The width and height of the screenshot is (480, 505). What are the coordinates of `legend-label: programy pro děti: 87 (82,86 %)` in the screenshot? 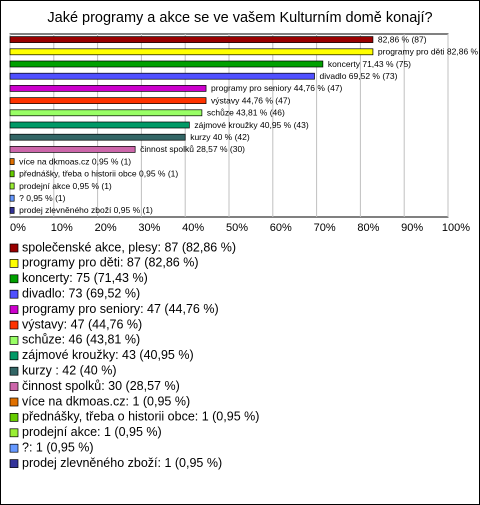 It's located at (110, 263).